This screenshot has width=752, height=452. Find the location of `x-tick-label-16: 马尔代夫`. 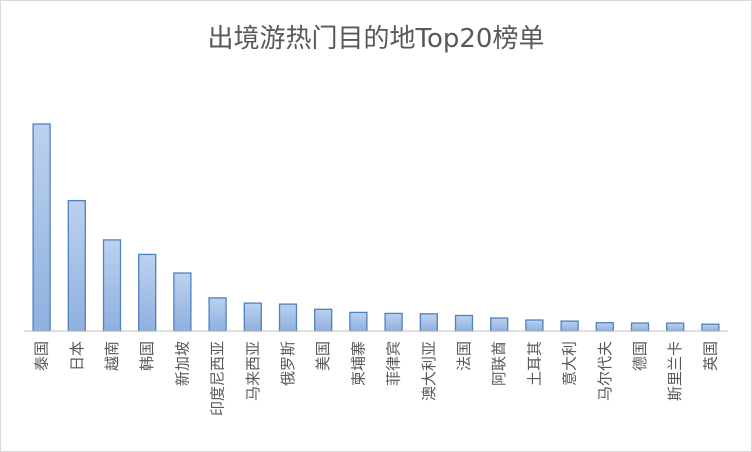

x-tick-label-16: 马尔代夫 is located at coordinates (605, 371).